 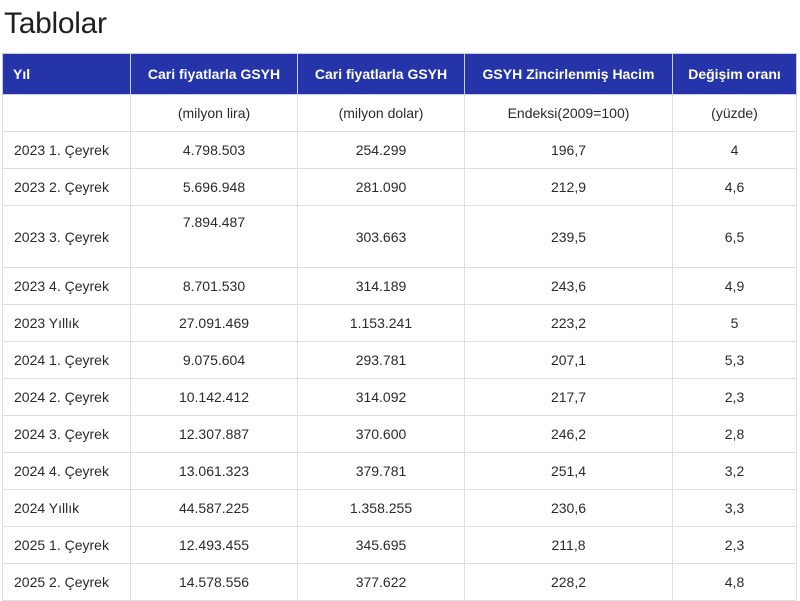 I want to click on cell-period: 2024 Yıllık, so click(x=66, y=508).